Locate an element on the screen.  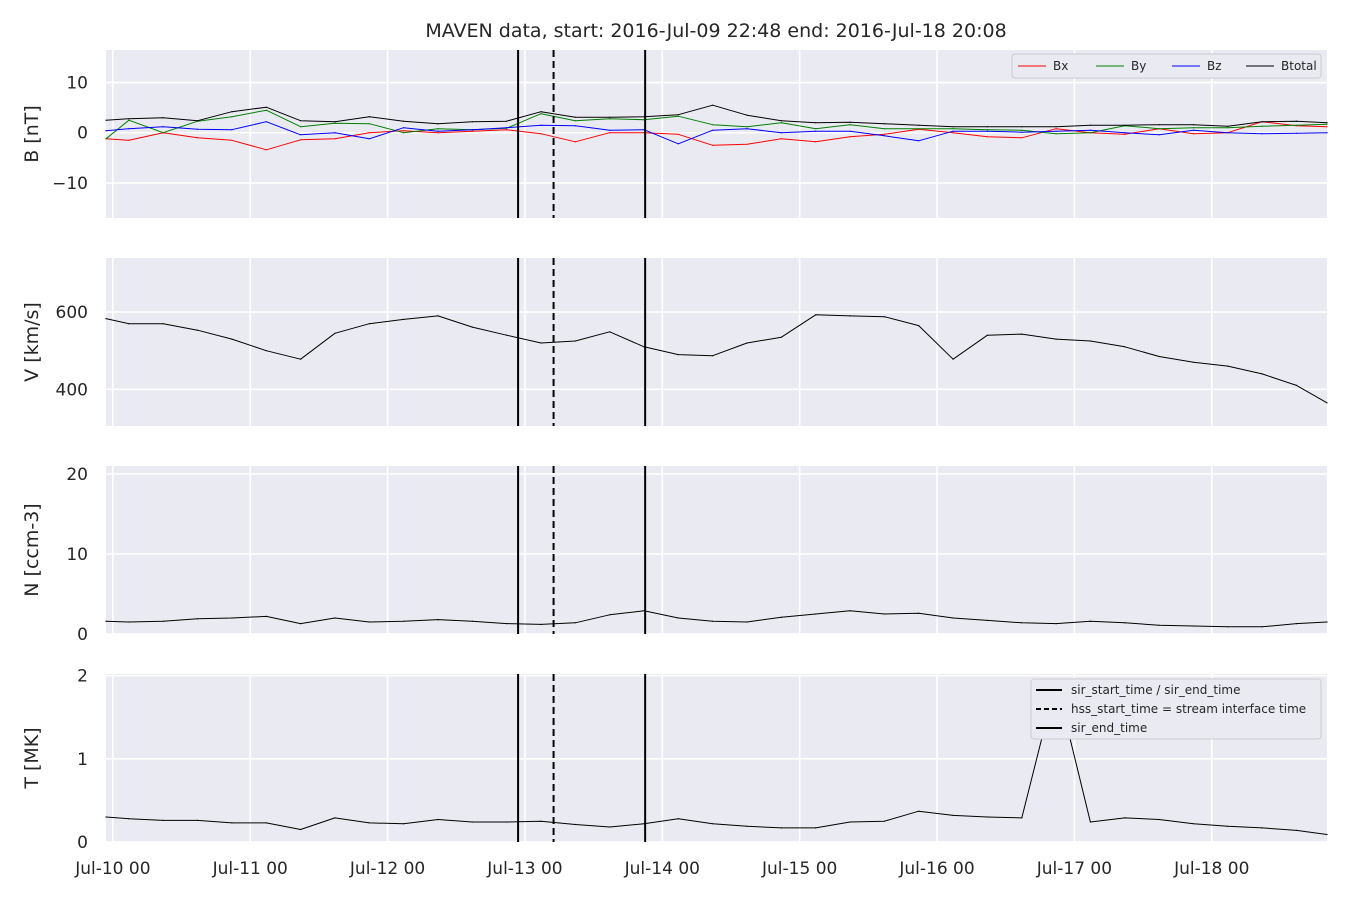
b-legend: Bx By Bz Btotal is located at coordinates (1166, 66).